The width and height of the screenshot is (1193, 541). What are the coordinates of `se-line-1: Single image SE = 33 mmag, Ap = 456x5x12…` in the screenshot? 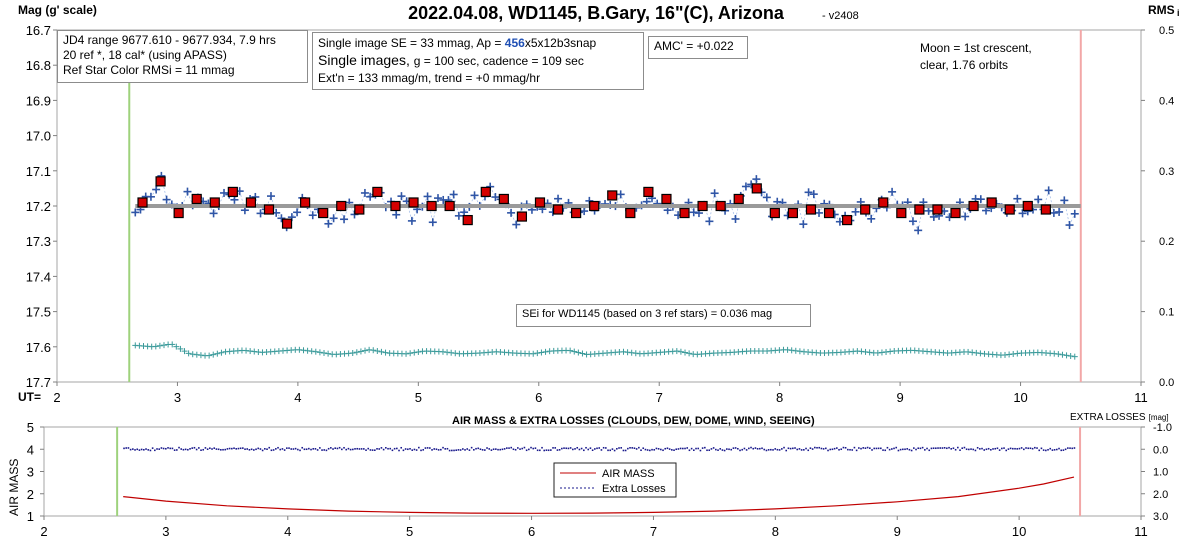 It's located at (478, 43).